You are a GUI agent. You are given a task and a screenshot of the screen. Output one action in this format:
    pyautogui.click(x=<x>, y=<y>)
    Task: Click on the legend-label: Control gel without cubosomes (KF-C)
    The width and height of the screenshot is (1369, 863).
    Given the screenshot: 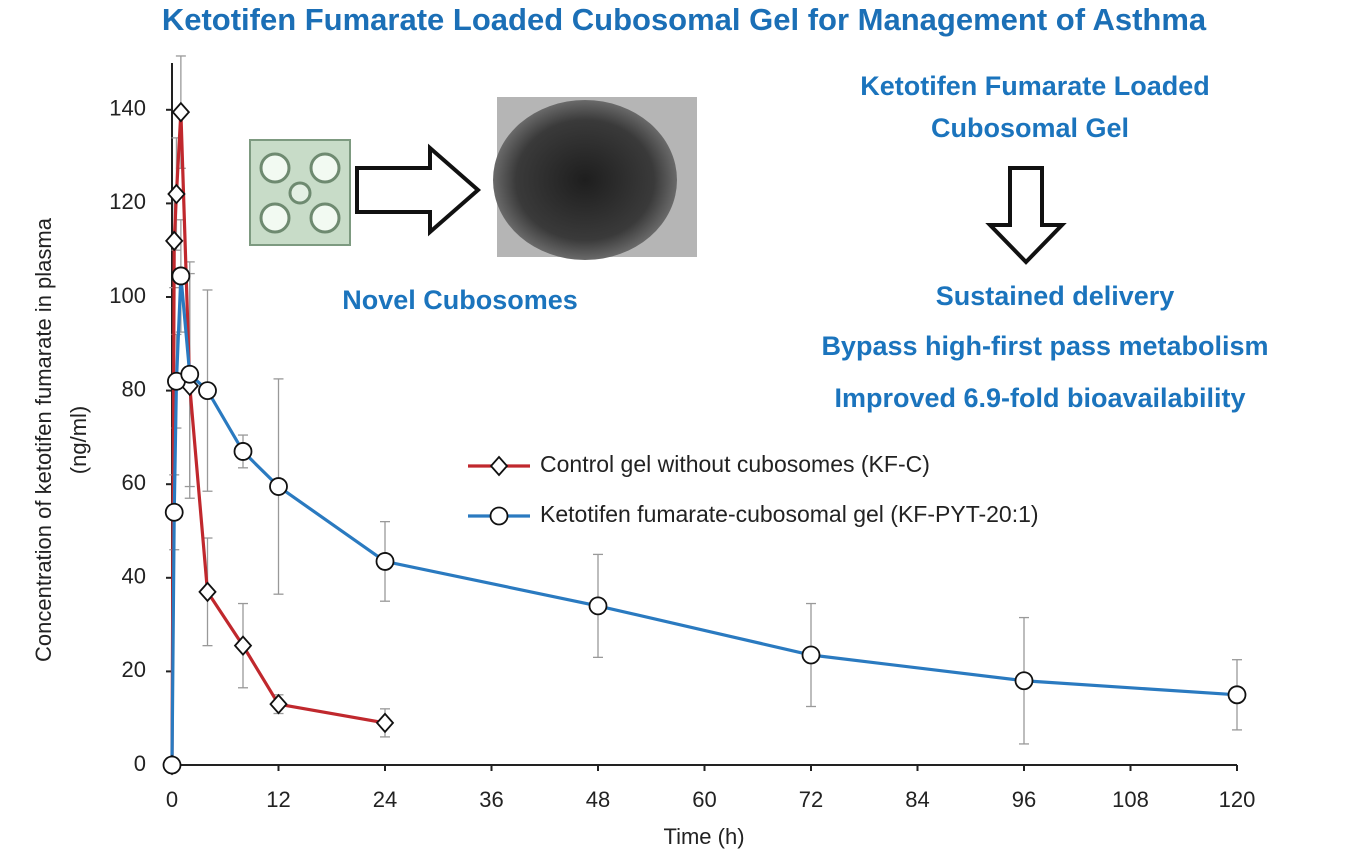 What is the action you would take?
    pyautogui.click(x=735, y=464)
    